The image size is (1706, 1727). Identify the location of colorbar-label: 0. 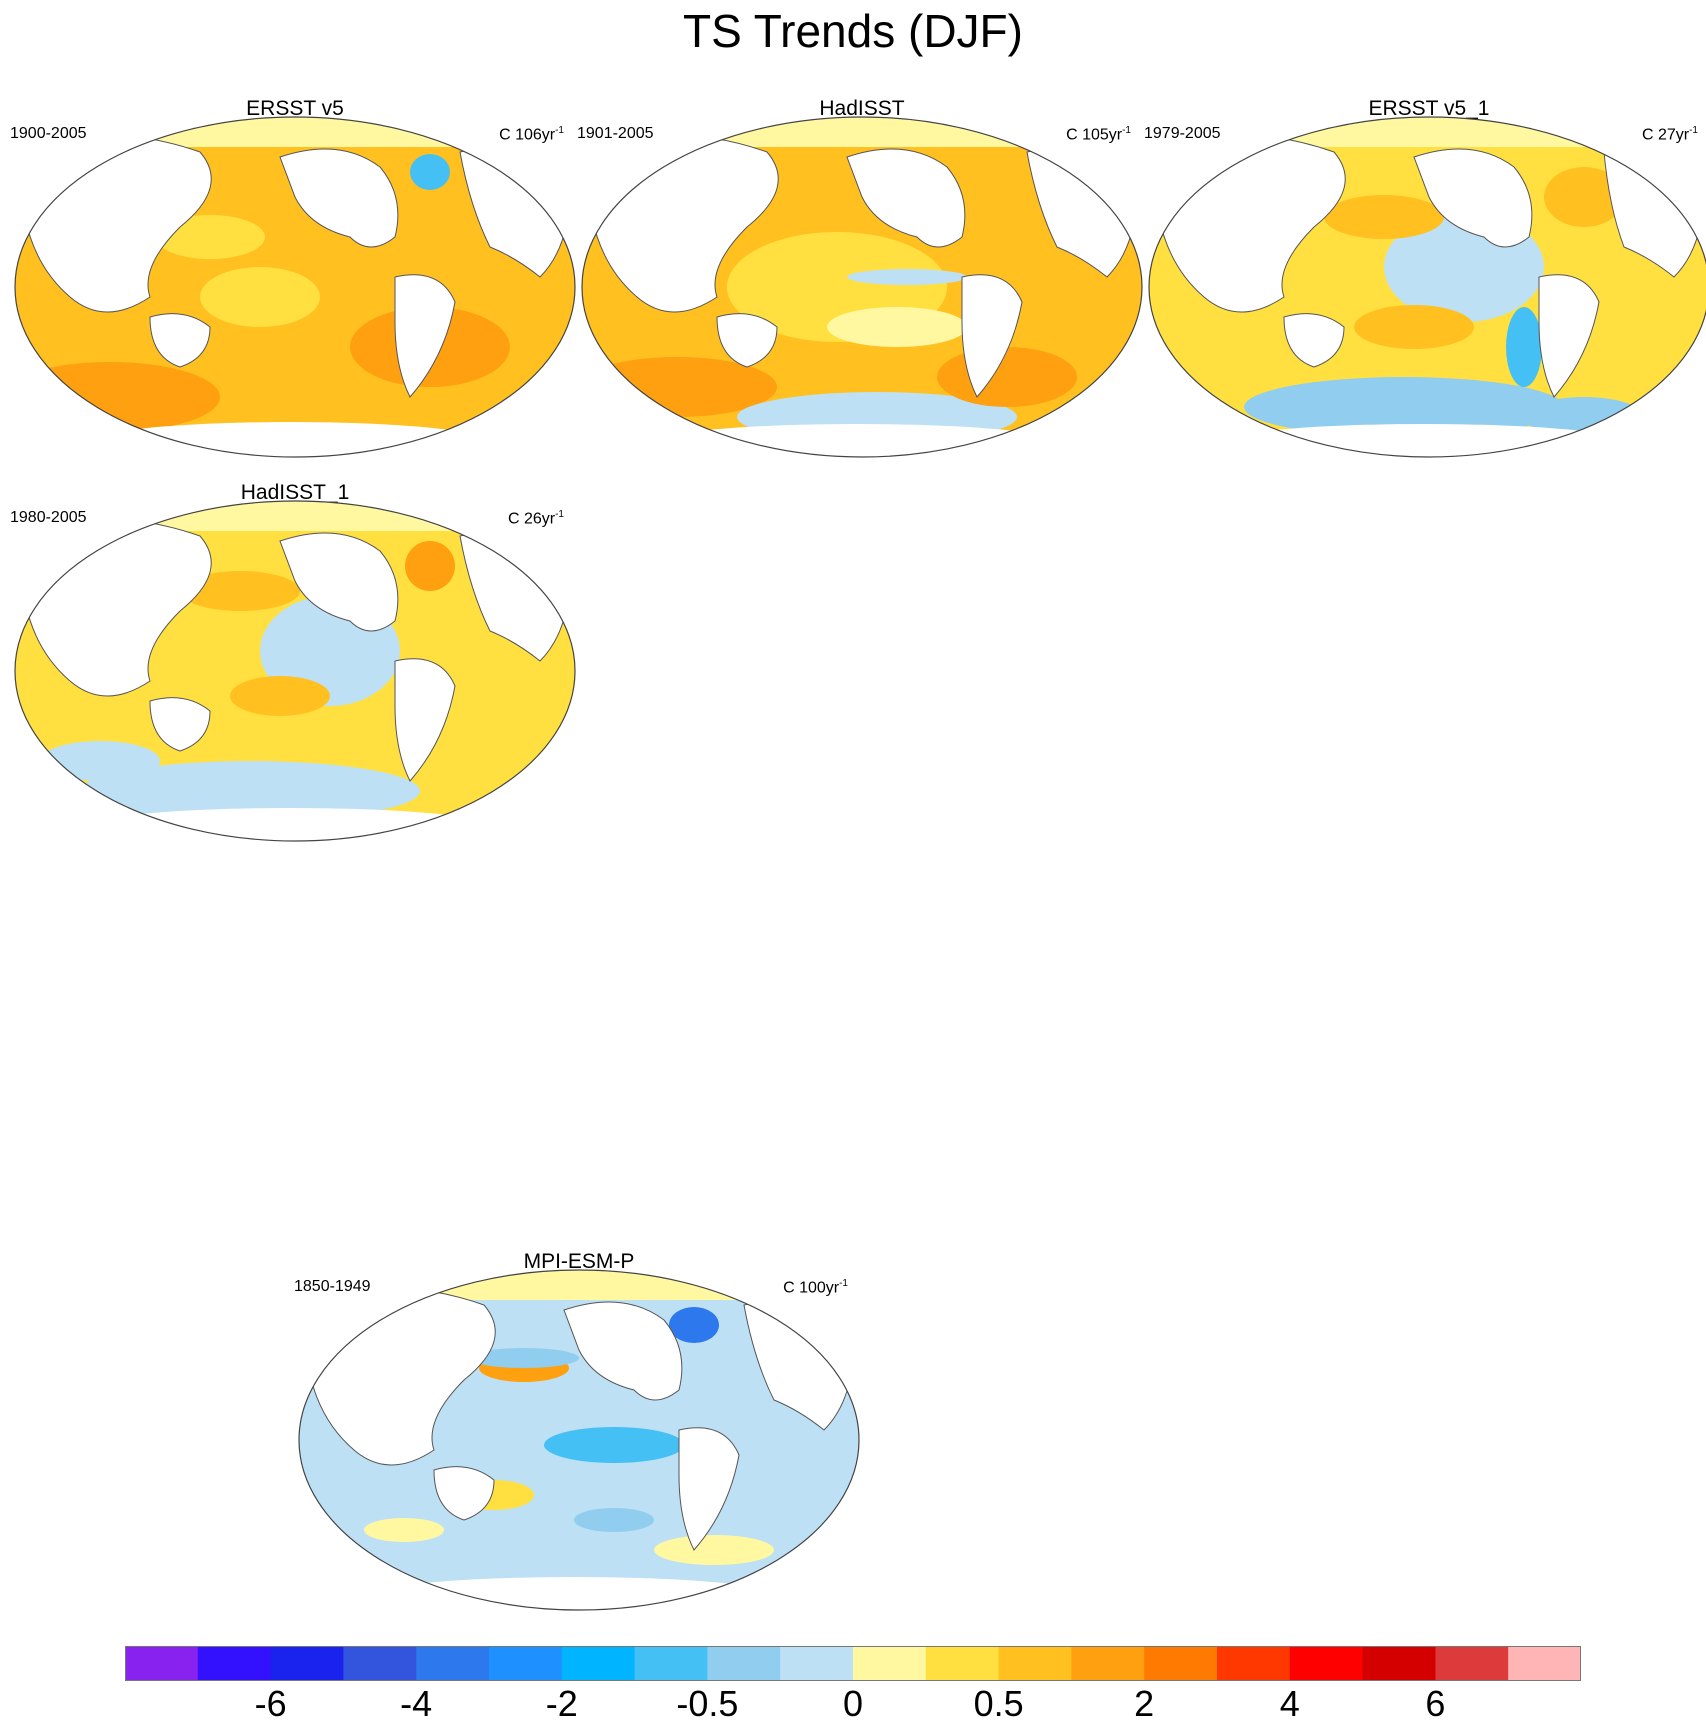
(853, 1703).